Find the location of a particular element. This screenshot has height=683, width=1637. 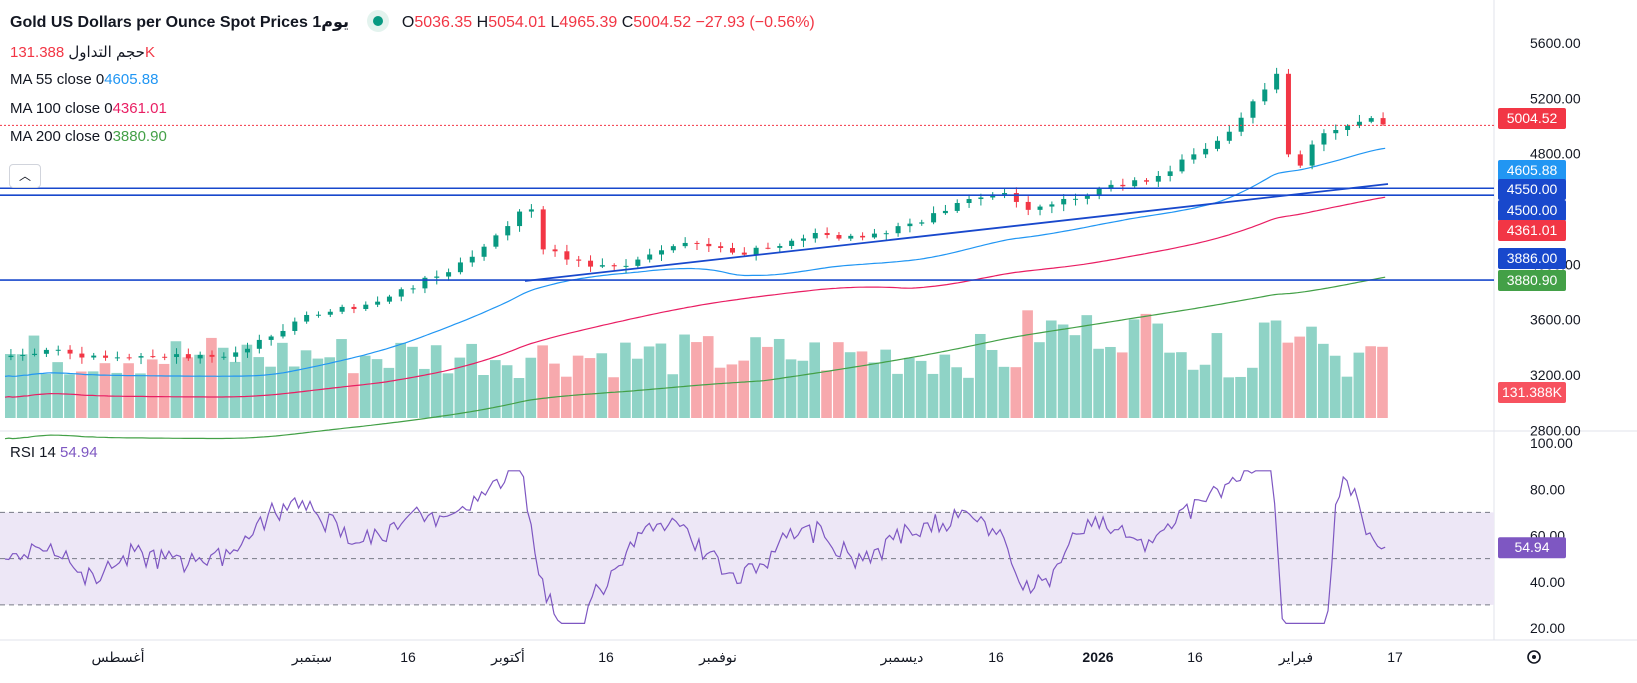

volume-label: حجم التداول is located at coordinates (106, 52).